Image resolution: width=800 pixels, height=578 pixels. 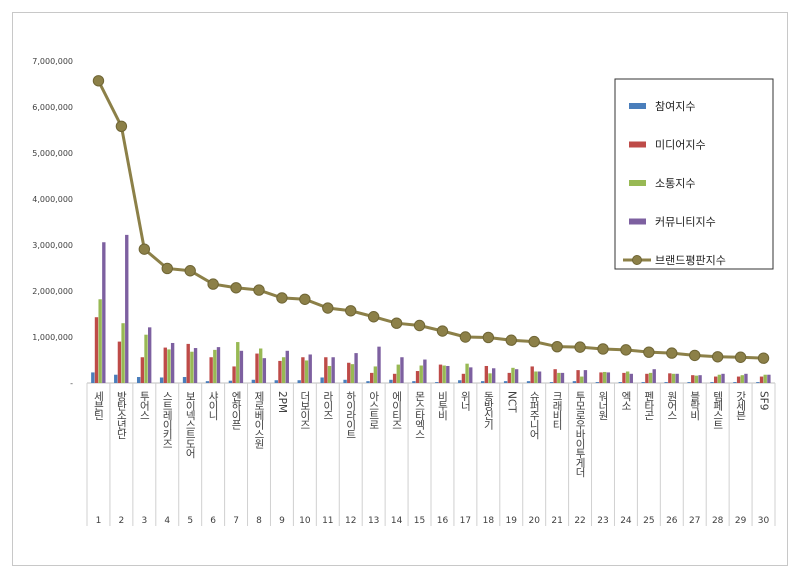 I want to click on category-label: 비투비, so click(x=442, y=406).